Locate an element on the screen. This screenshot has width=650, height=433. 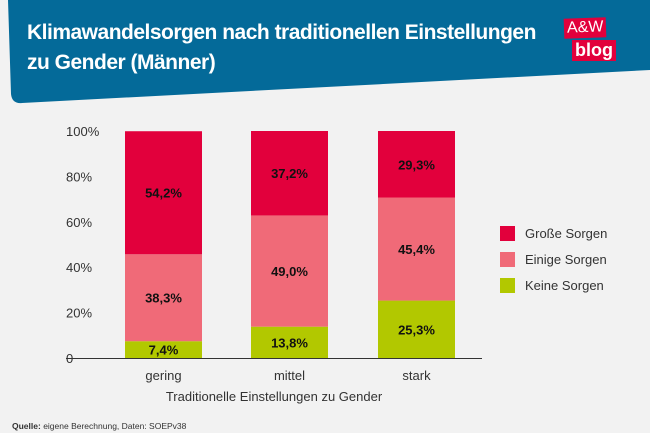
legend-label: Einige Sorgen is located at coordinates (566, 259).